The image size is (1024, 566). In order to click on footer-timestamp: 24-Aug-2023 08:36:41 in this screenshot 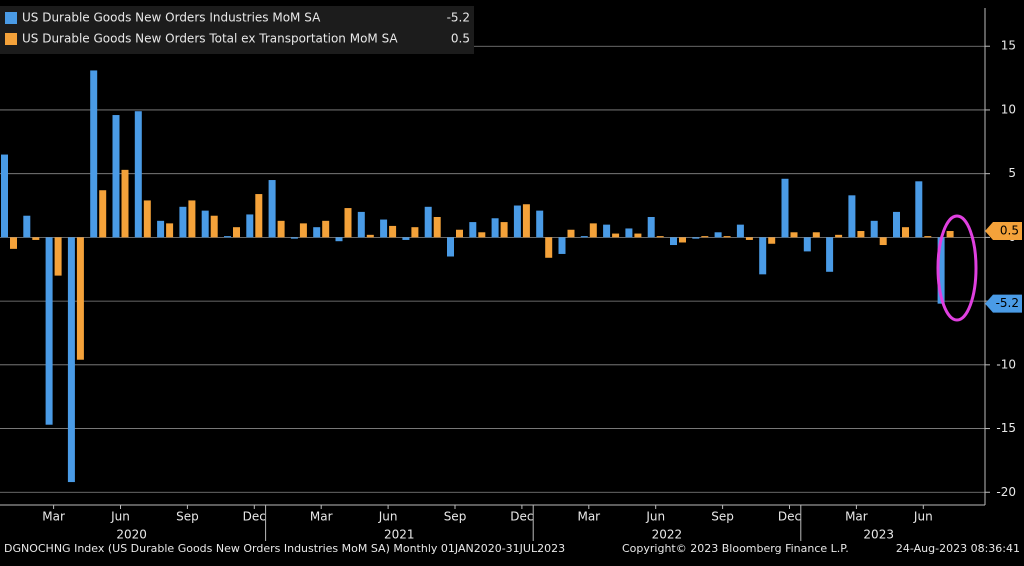, I will do `click(958, 548)`.